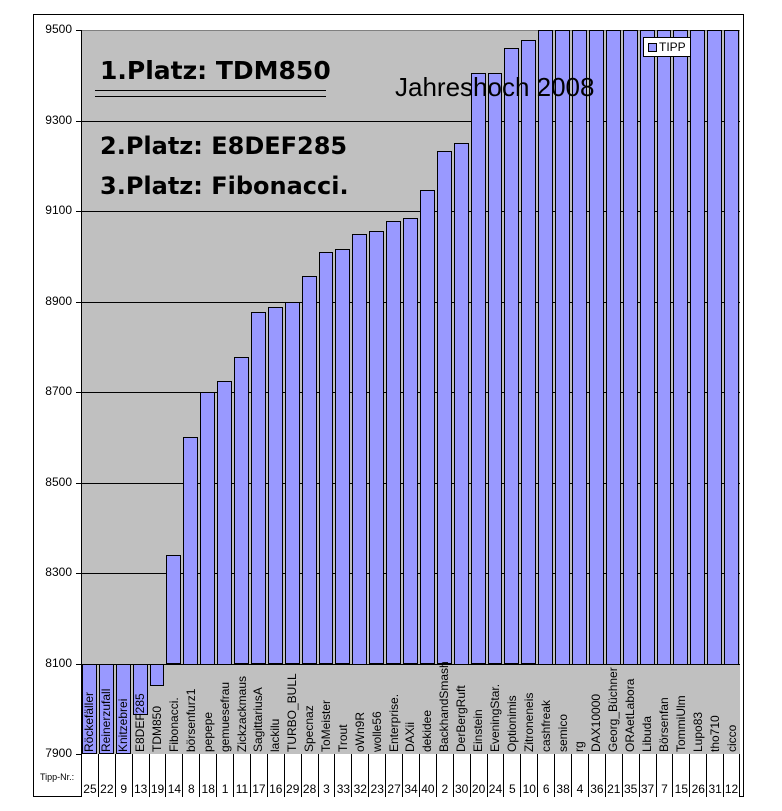 This screenshot has width=782, height=811. I want to click on category-label-cell: DAXii, so click(410, 709).